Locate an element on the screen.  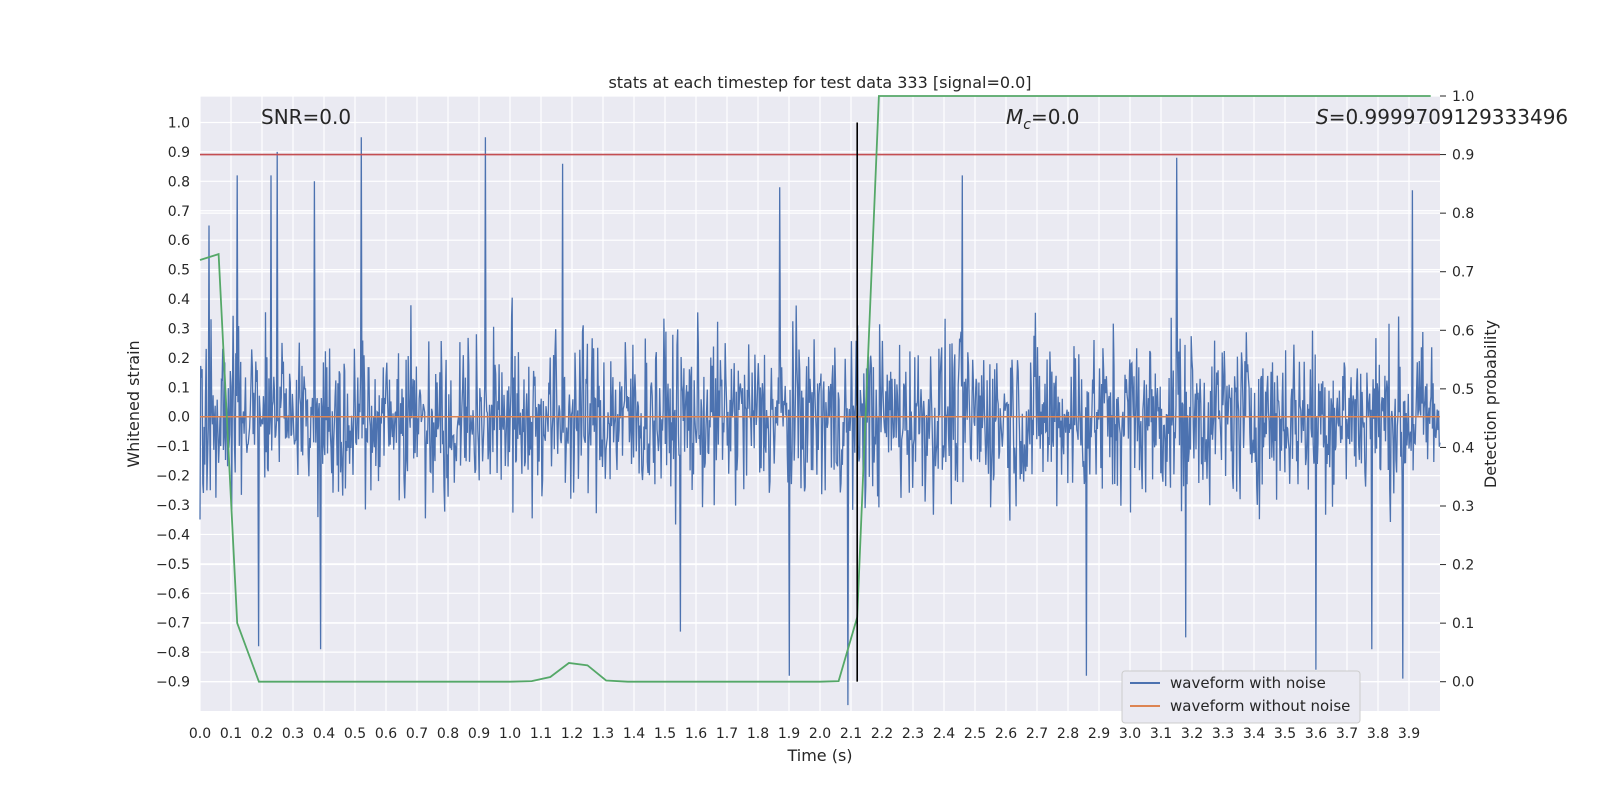
x-tick-label: 1.2 is located at coordinates (572, 734).